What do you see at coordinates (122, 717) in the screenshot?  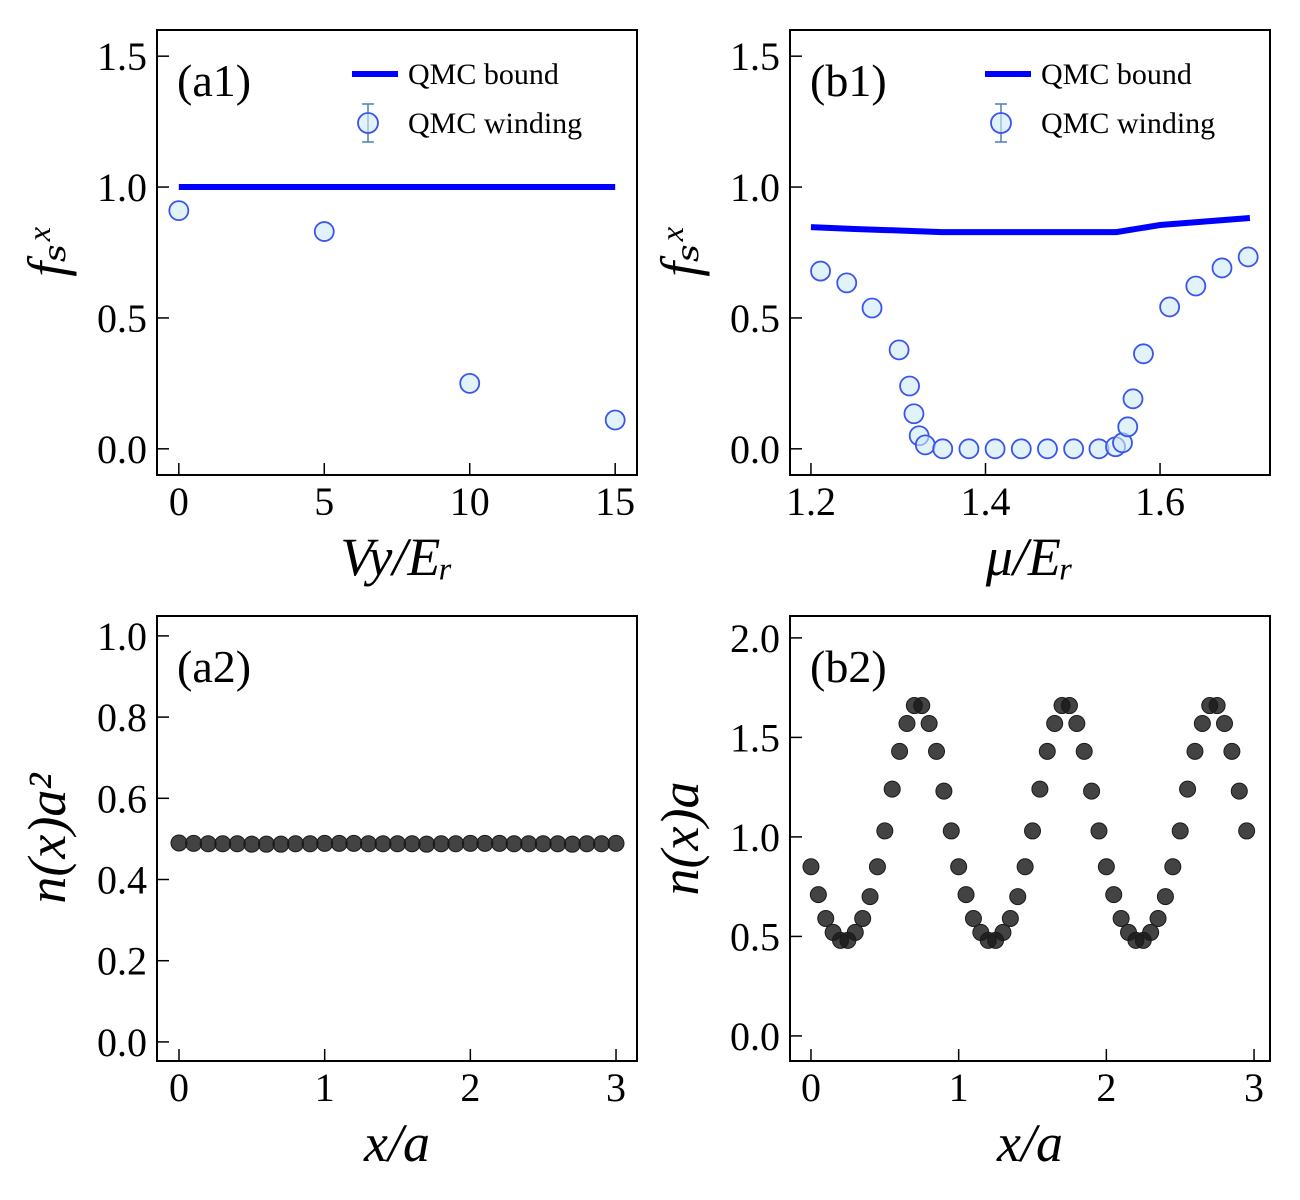 I see `y-tick-label: 0.8` at bounding box center [122, 717].